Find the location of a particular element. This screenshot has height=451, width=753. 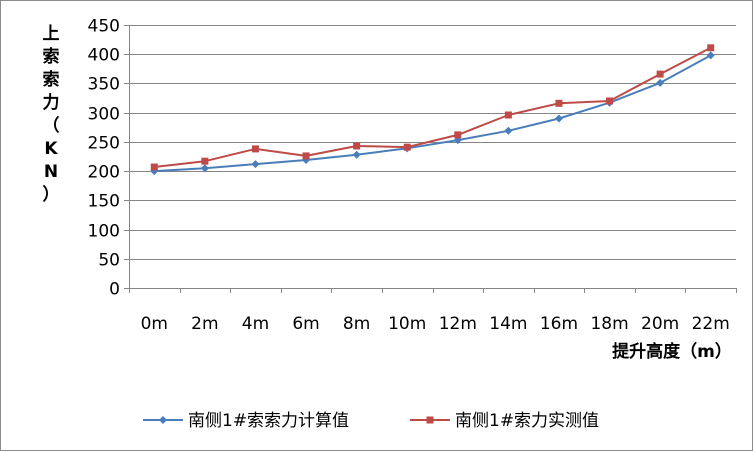

x-tick-label: 20m is located at coordinates (660, 324).